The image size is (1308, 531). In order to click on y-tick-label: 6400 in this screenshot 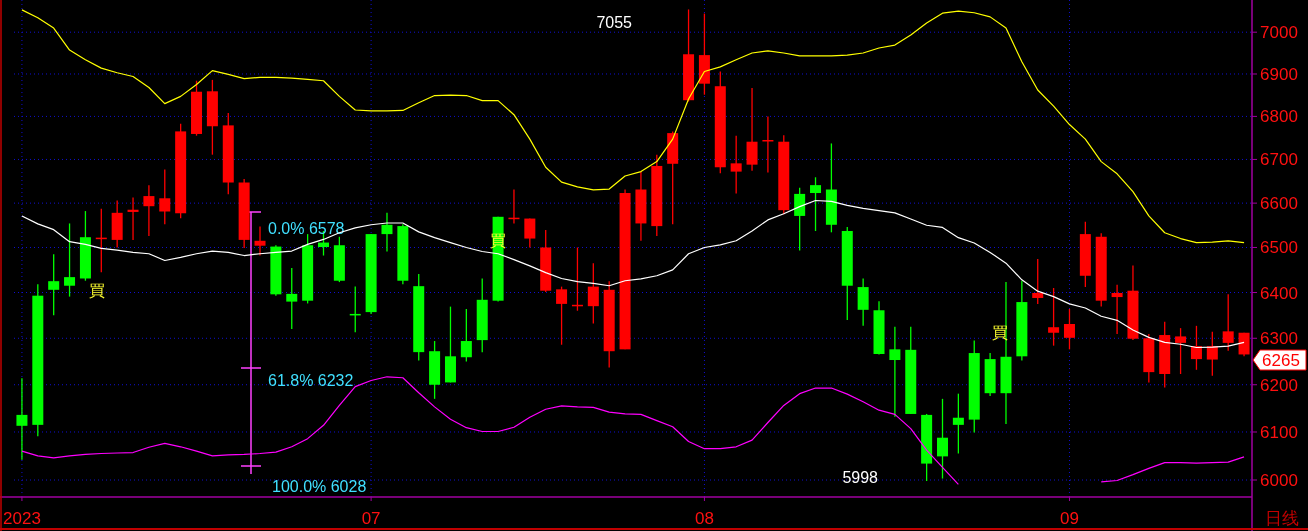, I will do `click(1279, 293)`.